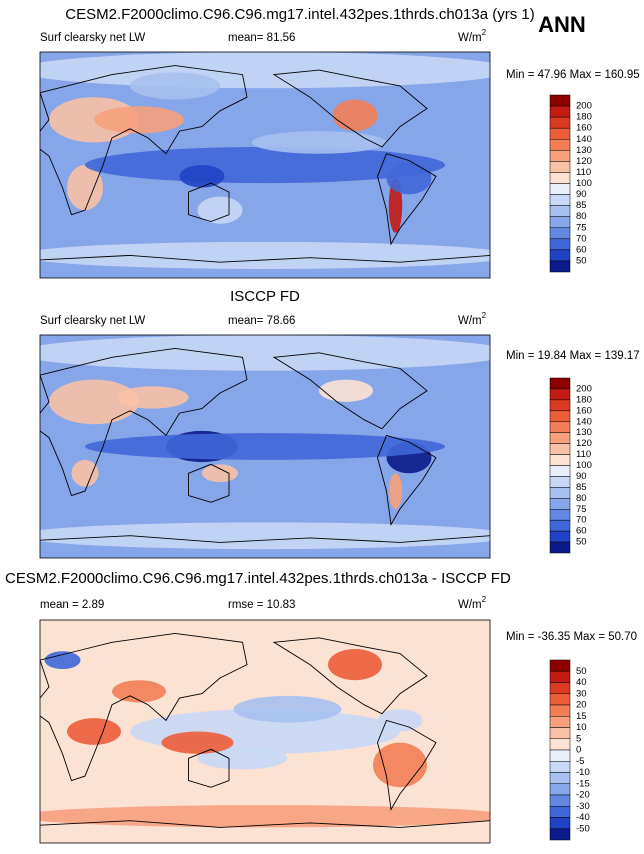 The height and width of the screenshot is (854, 644). Describe the element at coordinates (265, 296) in the screenshot. I see `panel-title: ISCCP FD` at that location.